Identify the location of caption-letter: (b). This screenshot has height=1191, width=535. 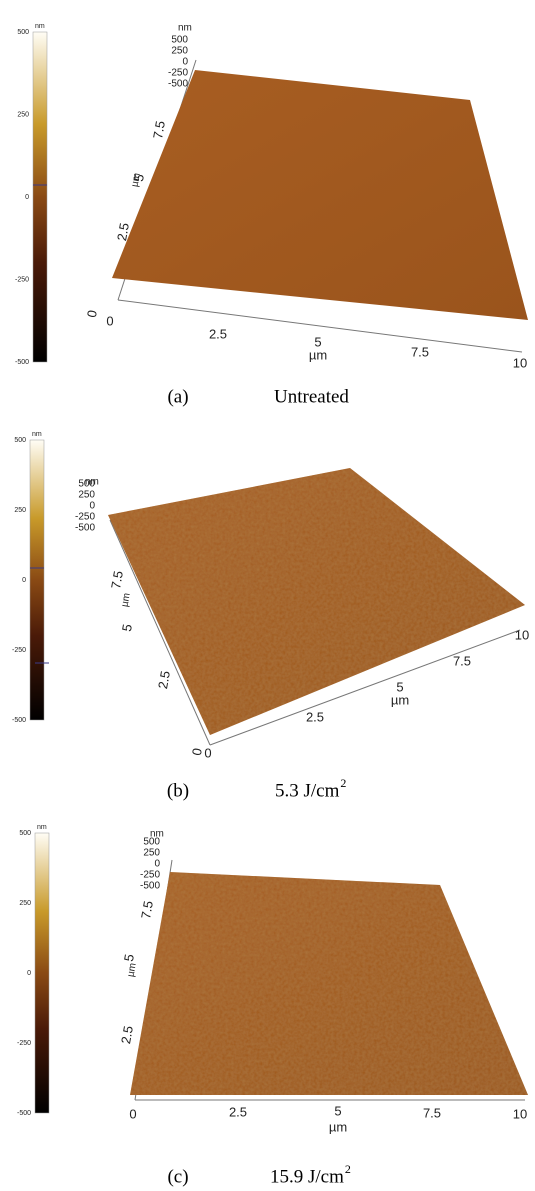
(178, 790).